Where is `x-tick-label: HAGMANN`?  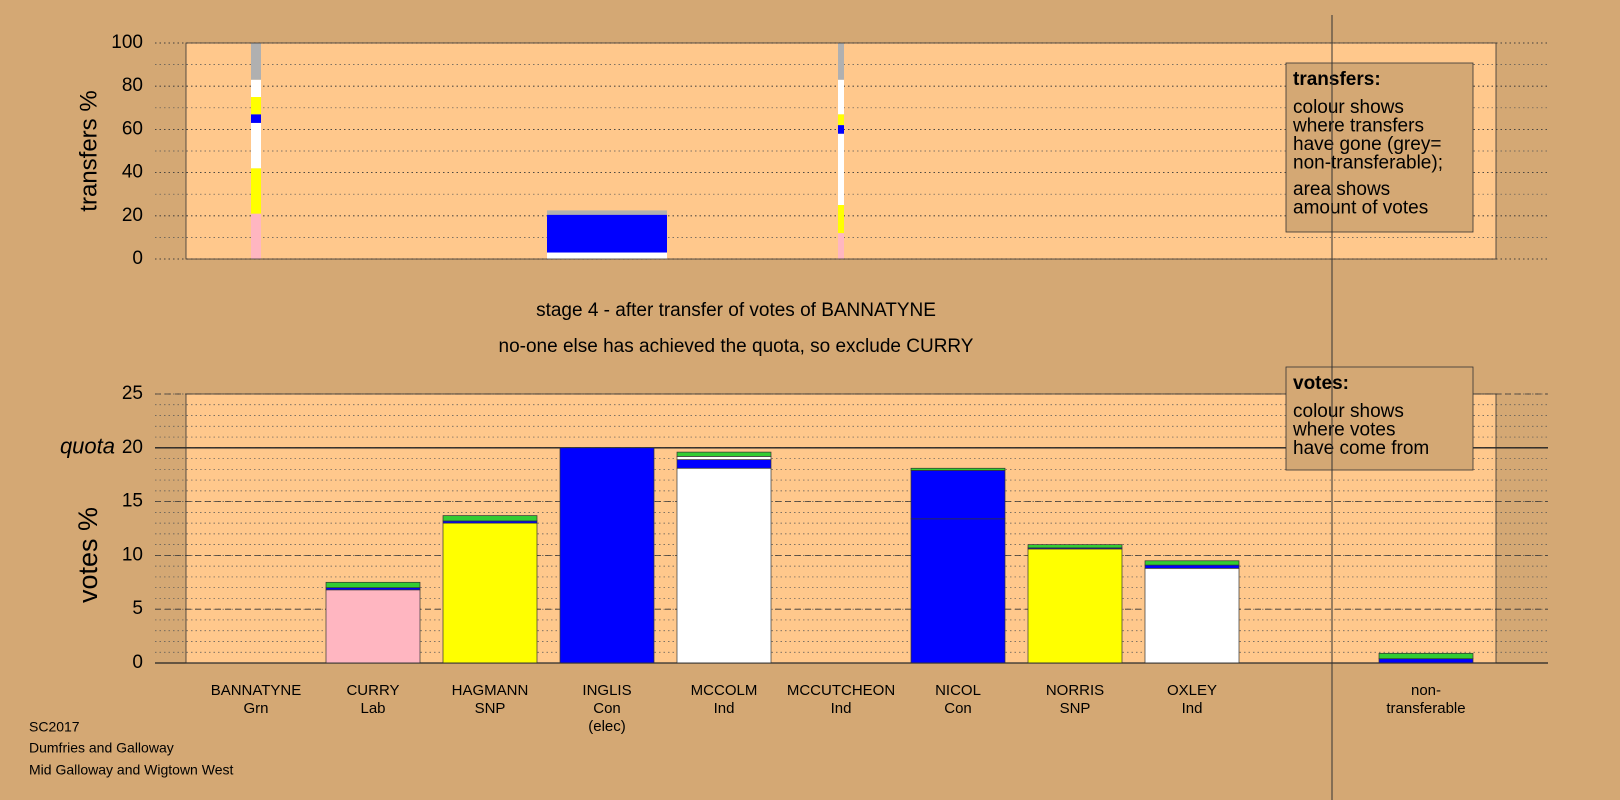 x-tick-label: HAGMANN is located at coordinates (490, 690).